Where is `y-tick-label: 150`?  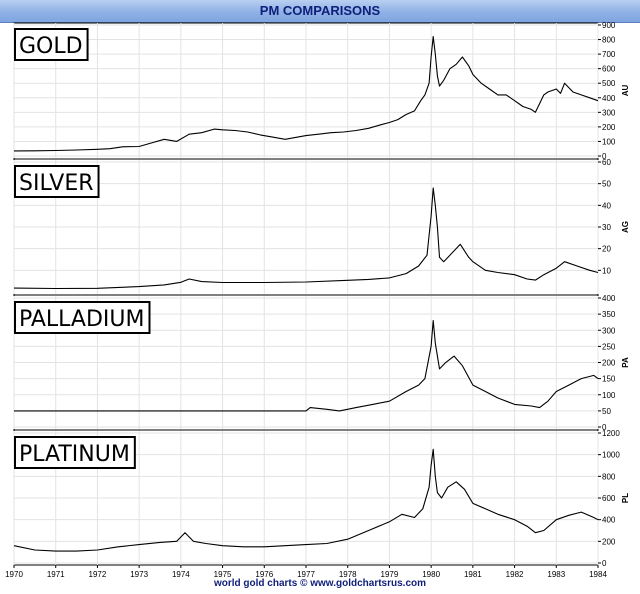
y-tick-label: 150 is located at coordinates (609, 379).